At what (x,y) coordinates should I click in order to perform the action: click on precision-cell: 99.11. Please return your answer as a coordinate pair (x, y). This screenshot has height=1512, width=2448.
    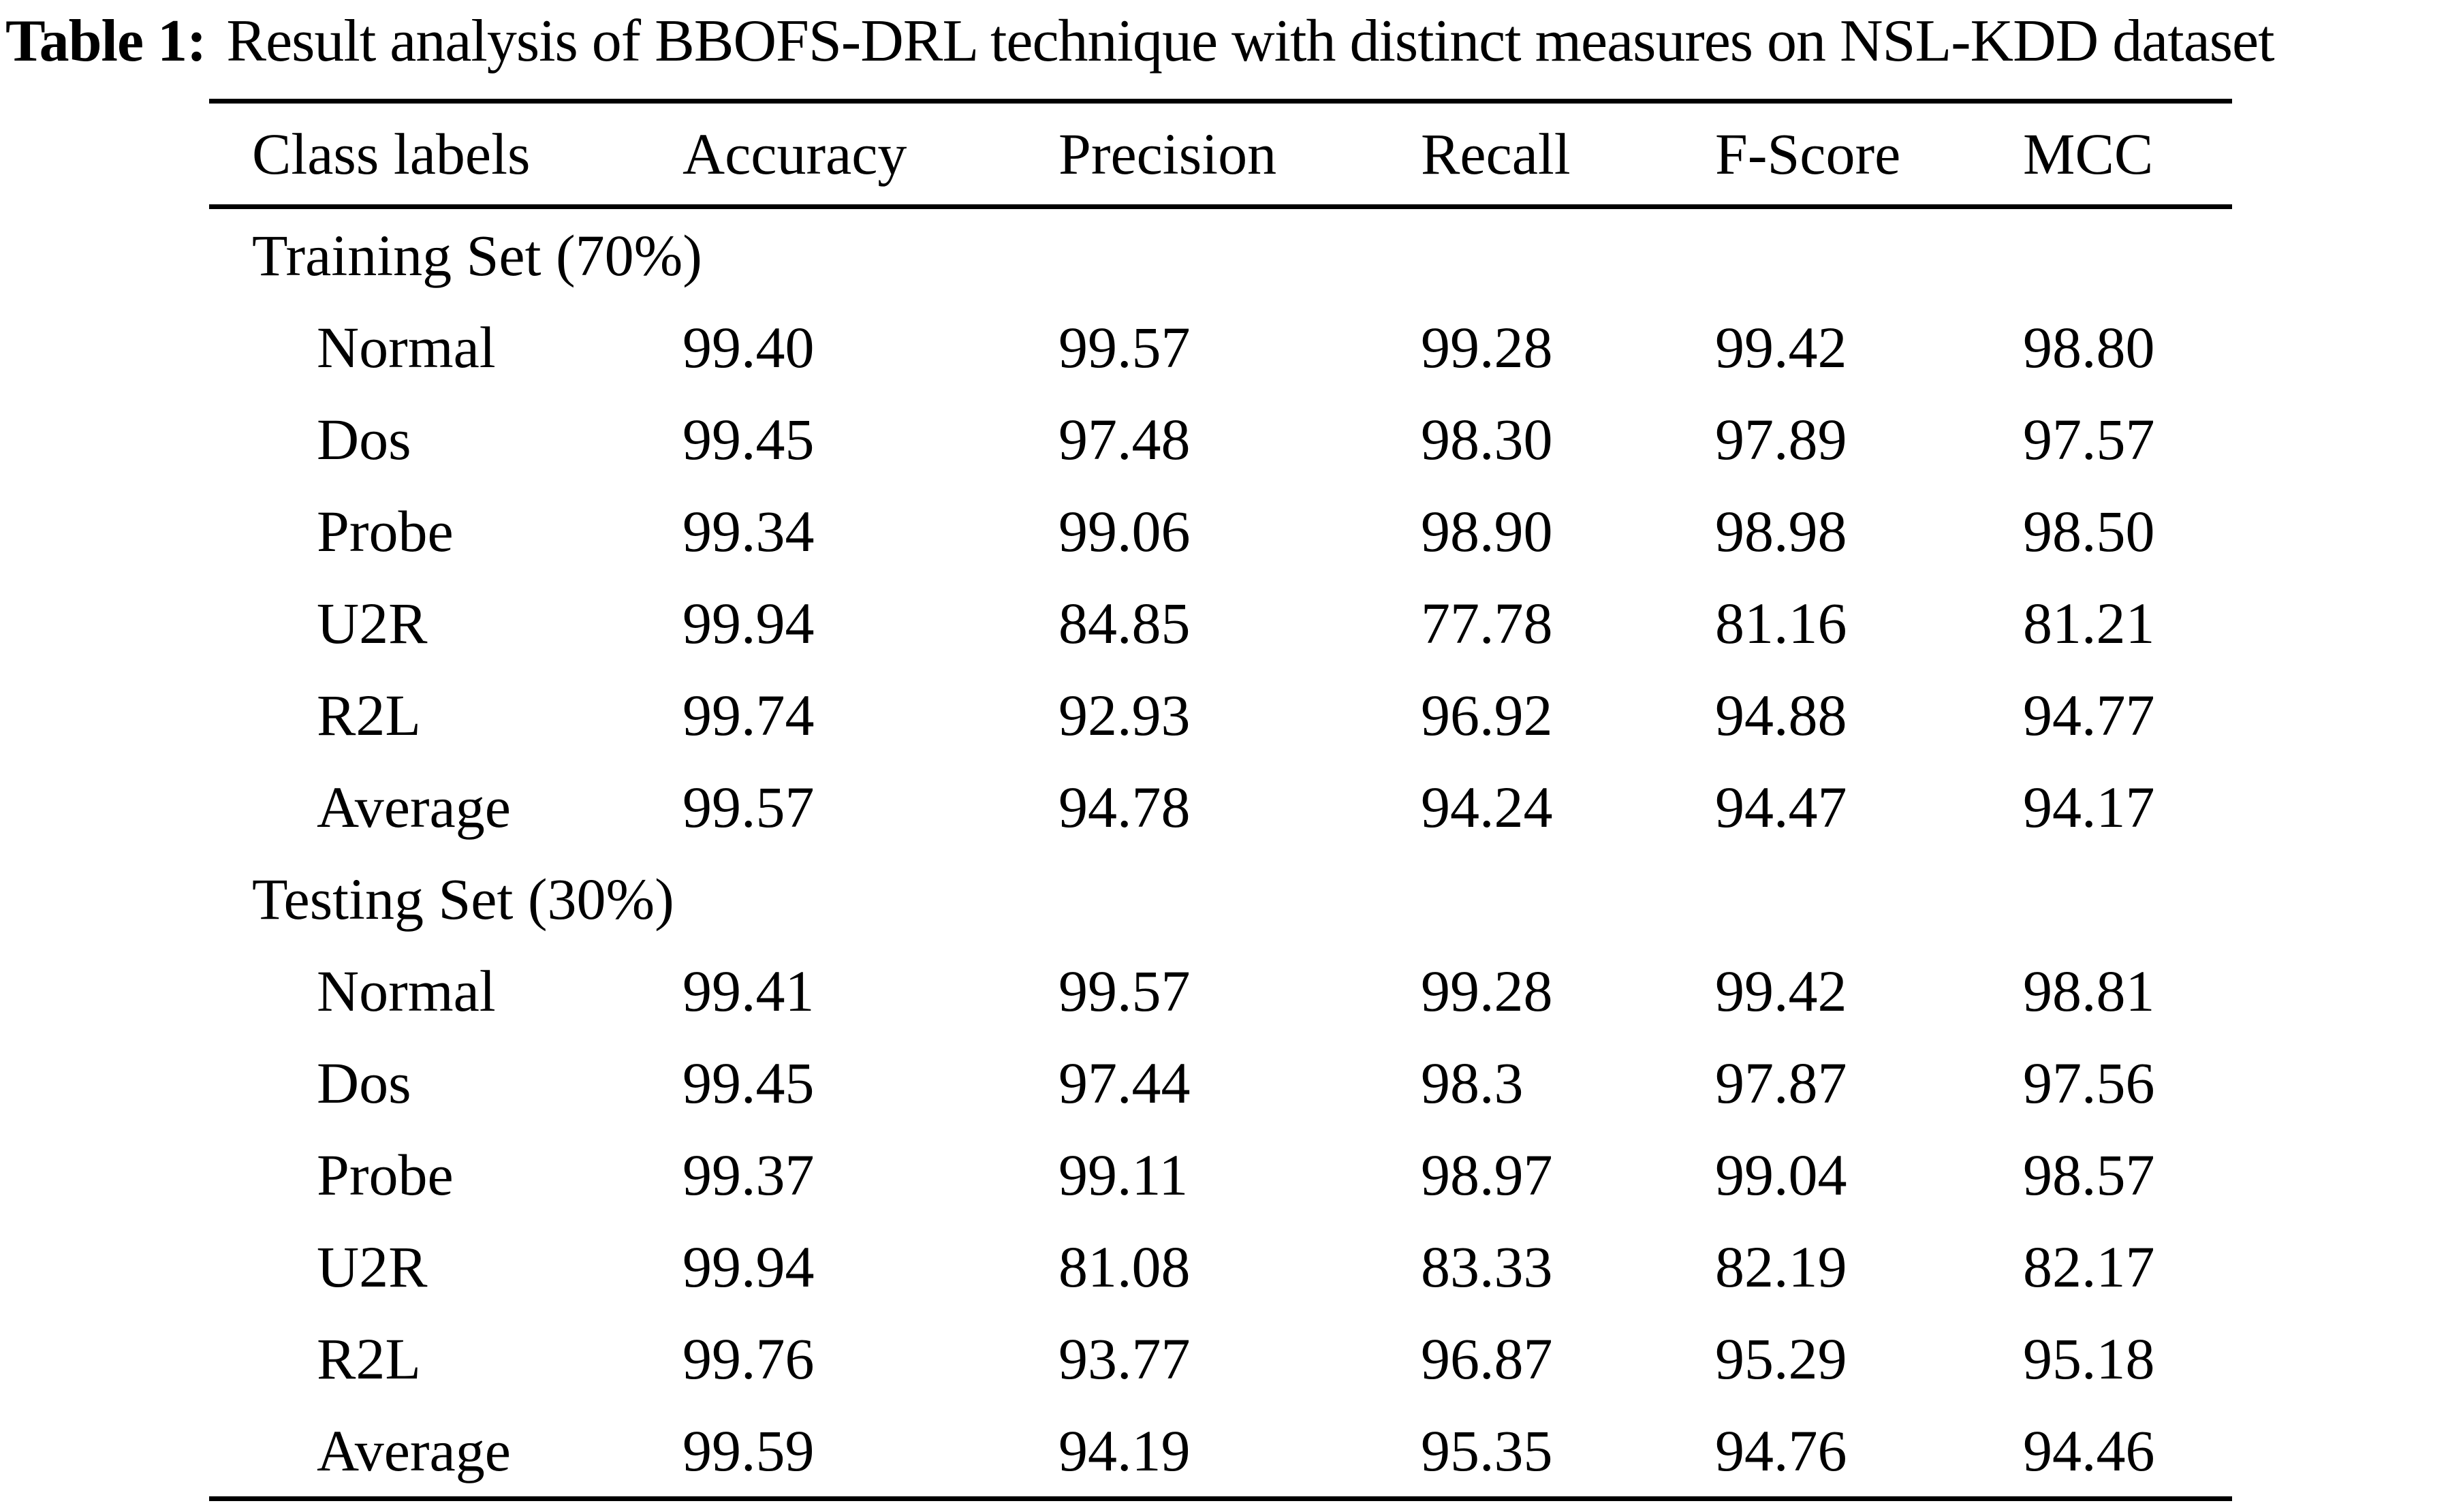
    Looking at the image, I should click on (1123, 1174).